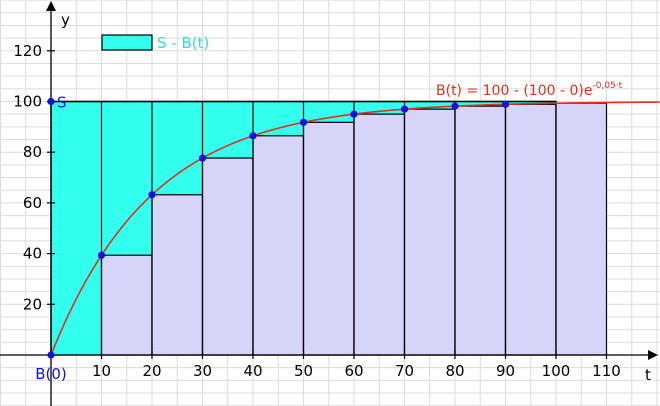 The height and width of the screenshot is (406, 660). I want to click on x-axis-label: t, so click(648, 375).